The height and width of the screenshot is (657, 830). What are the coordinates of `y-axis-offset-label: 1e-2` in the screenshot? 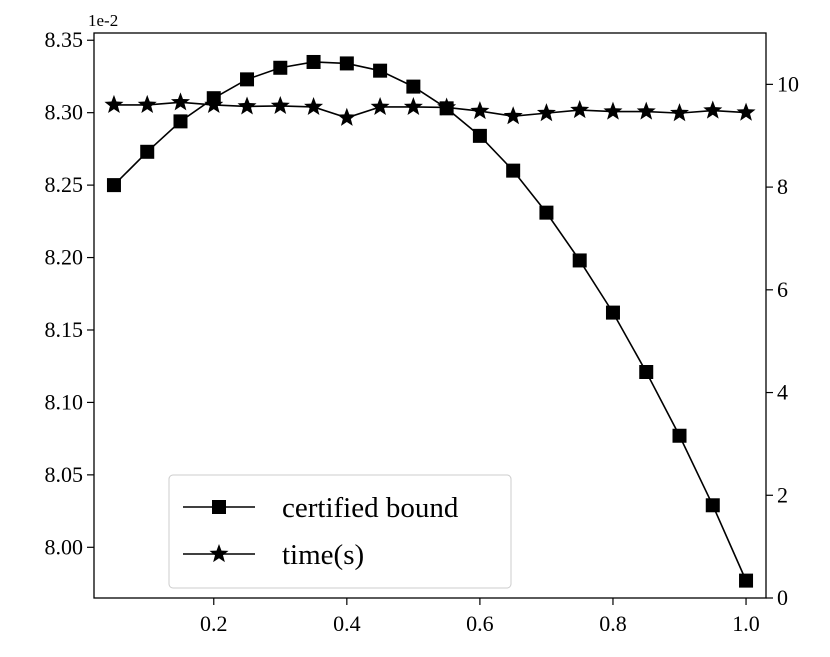 It's located at (103, 20).